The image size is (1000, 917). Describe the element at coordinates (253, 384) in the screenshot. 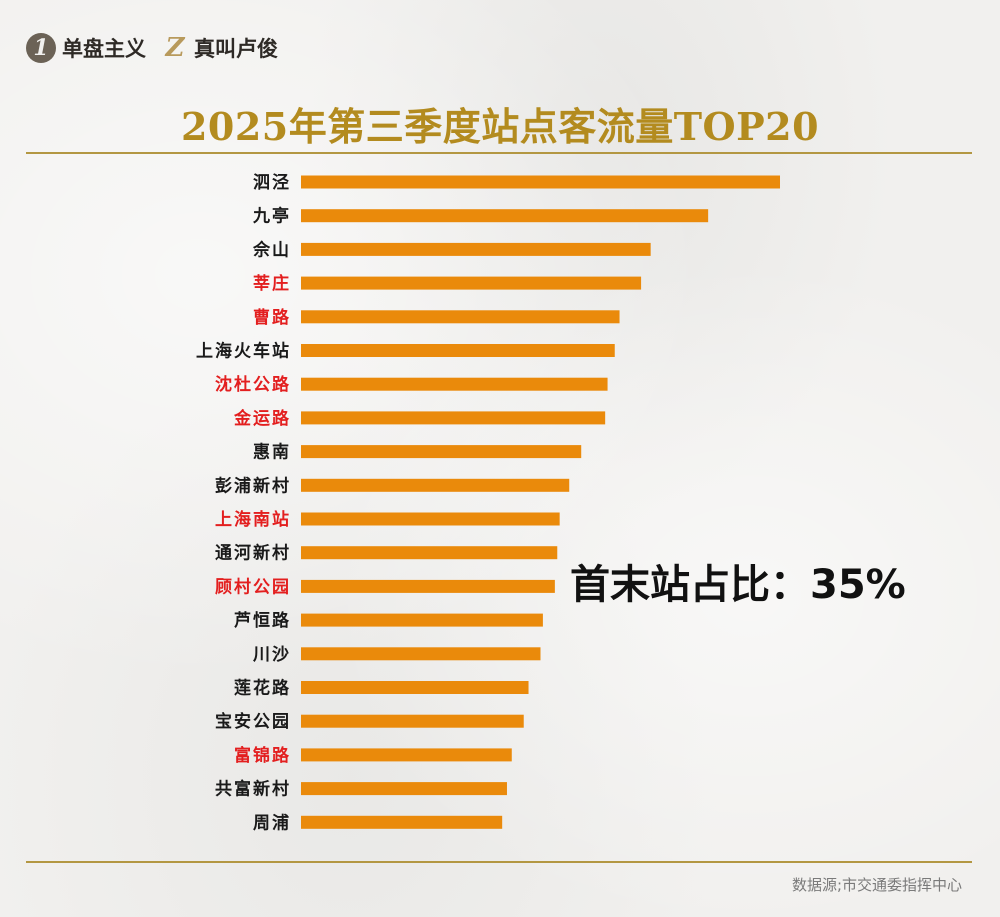

I see `category-label-7: 沈杜公路` at that location.